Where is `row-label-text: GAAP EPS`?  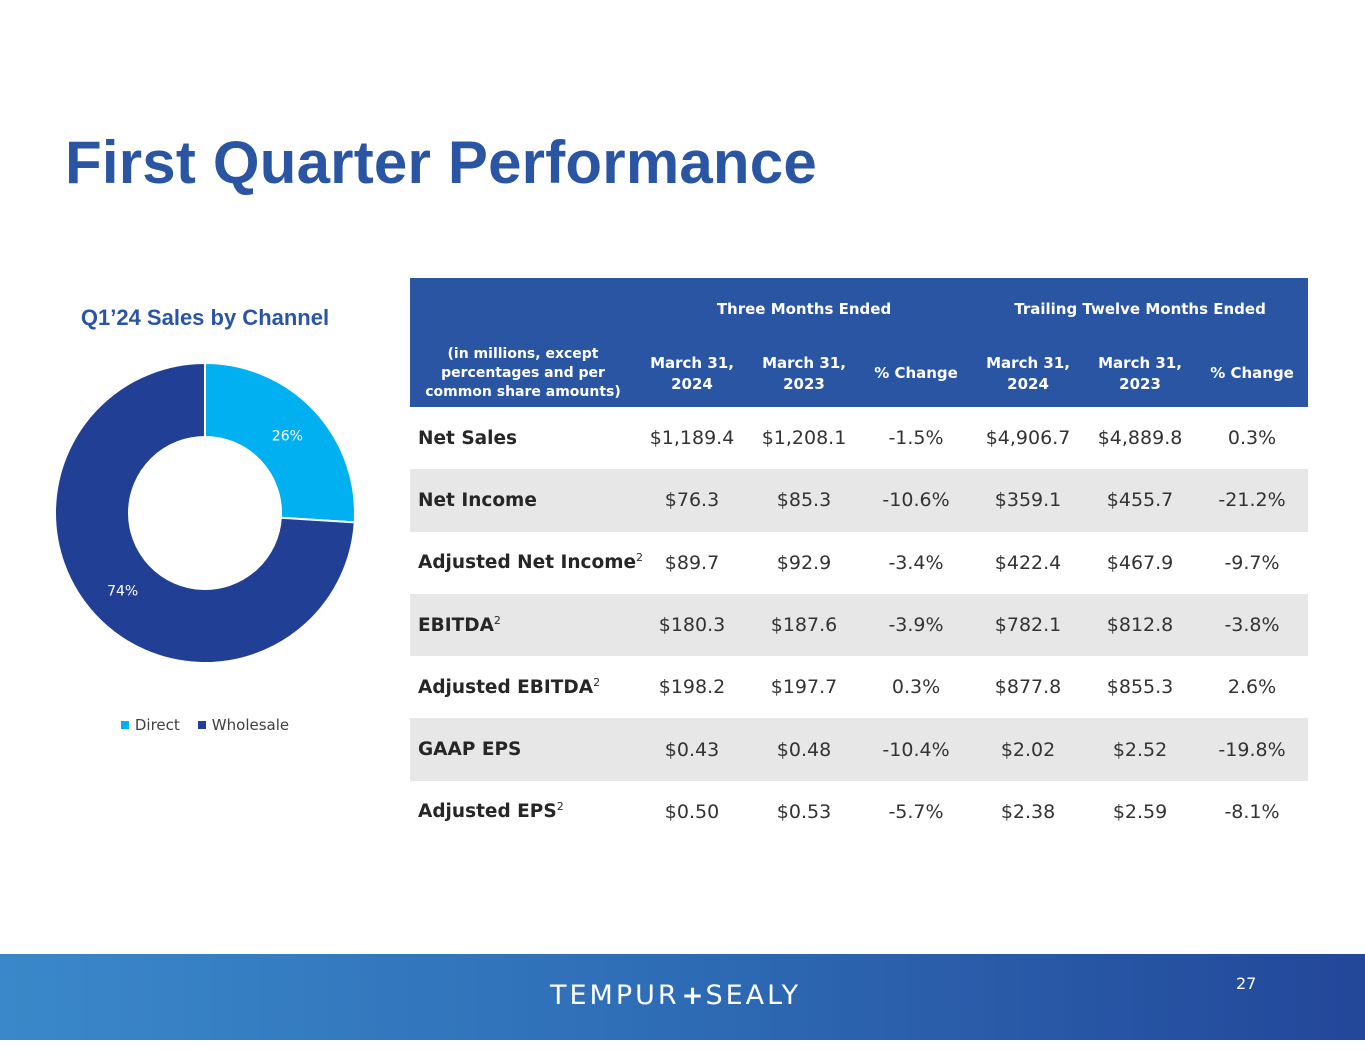 row-label-text: GAAP EPS is located at coordinates (470, 750).